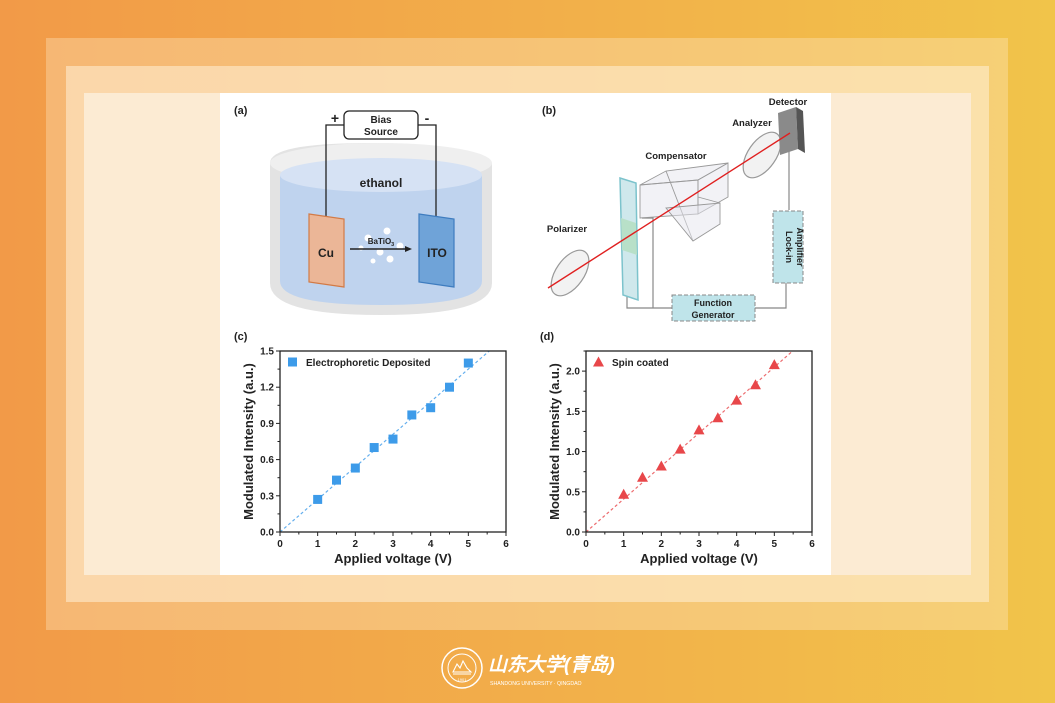 The image size is (1055, 703). I want to click on compensator-prism, so click(684, 202).